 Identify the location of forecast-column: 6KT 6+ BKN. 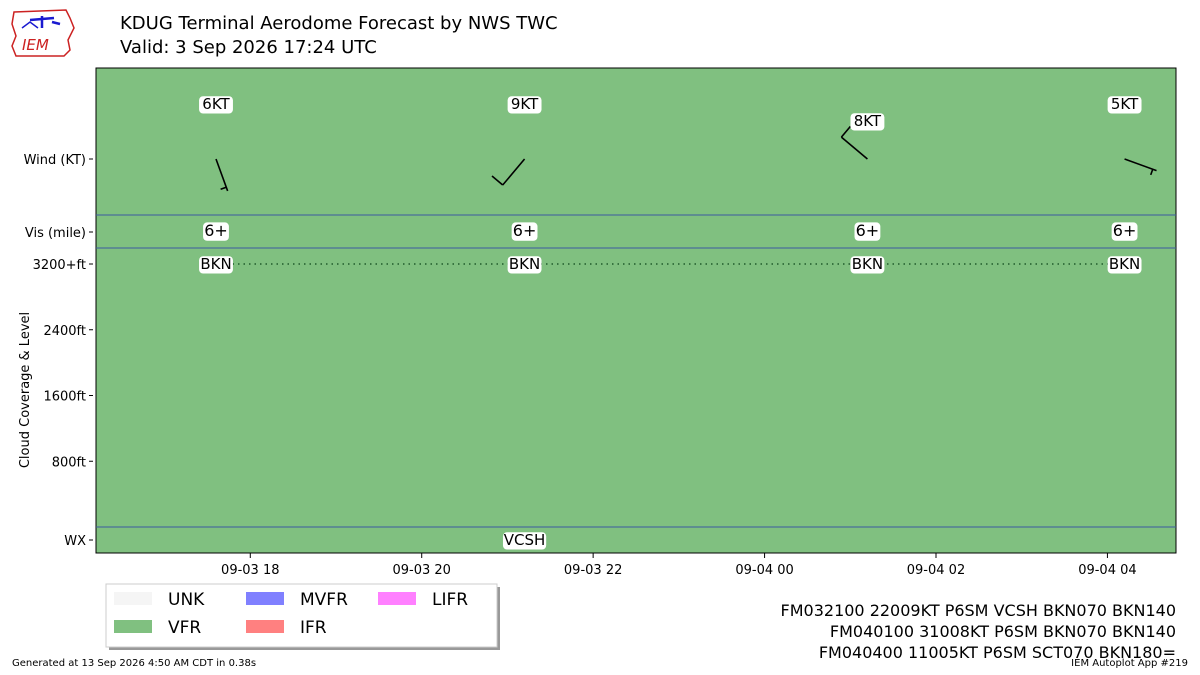
(216, 184).